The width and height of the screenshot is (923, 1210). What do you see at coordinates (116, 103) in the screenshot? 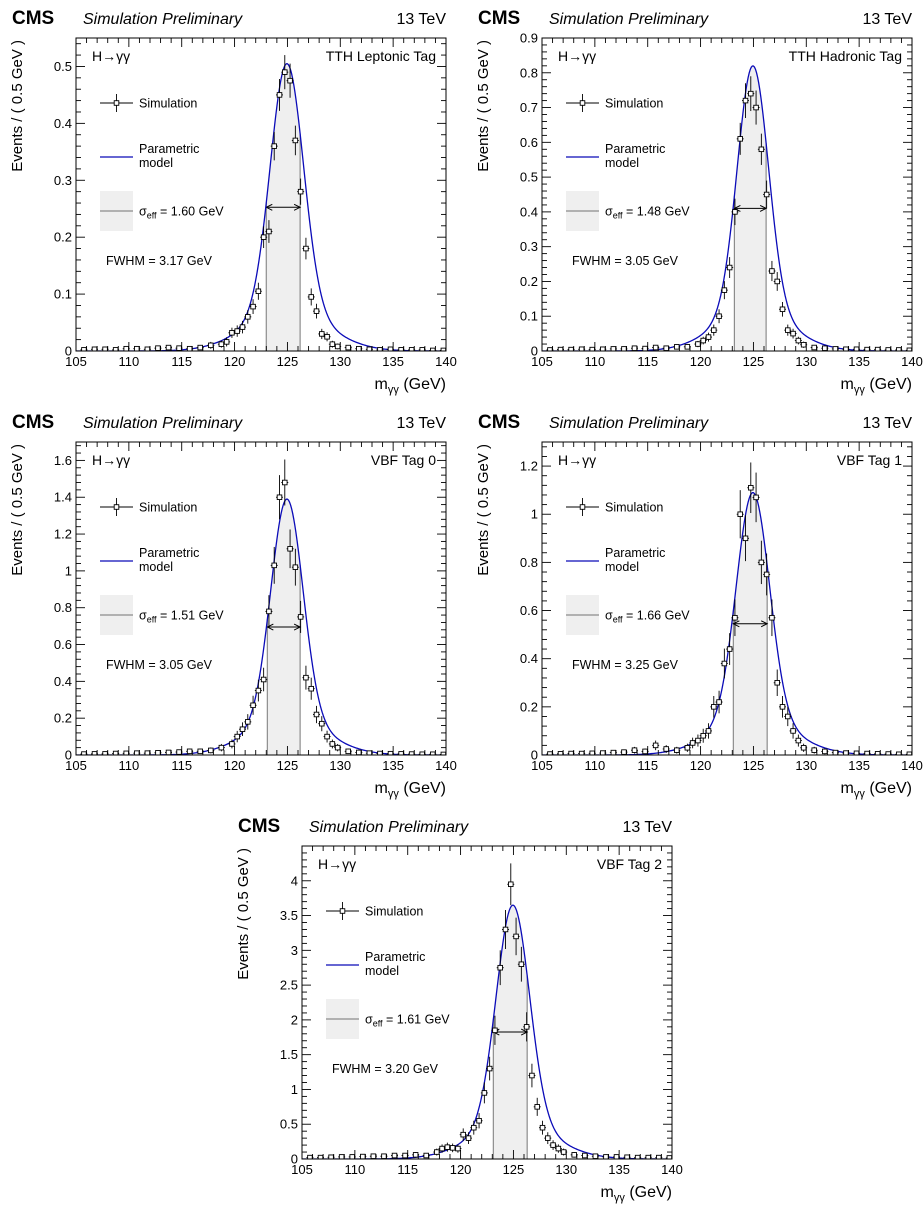
I see `legend-sim-marker` at bounding box center [116, 103].